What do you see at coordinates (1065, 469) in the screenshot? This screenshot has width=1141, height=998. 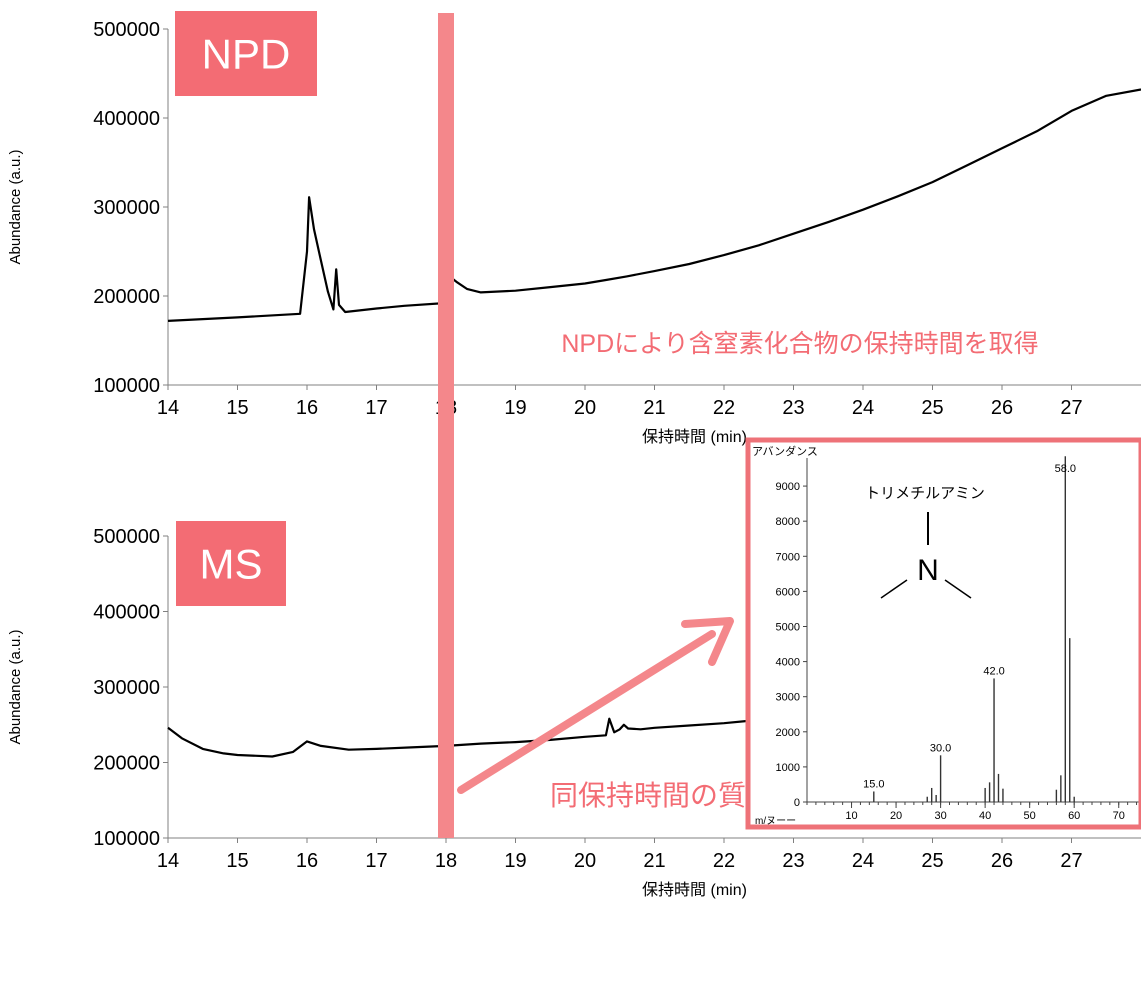 I see `spectrum-peak-label: 58.0` at bounding box center [1065, 469].